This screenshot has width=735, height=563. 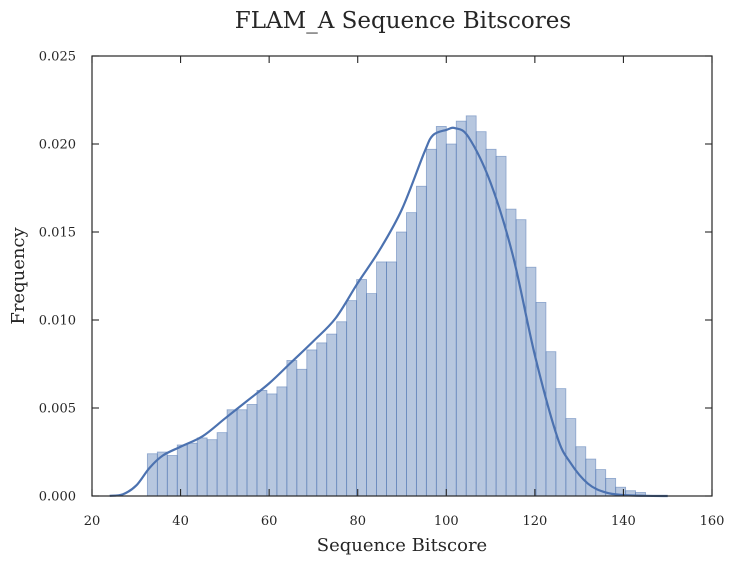 What do you see at coordinates (180, 521) in the screenshot?
I see `x-tick-label: 40` at bounding box center [180, 521].